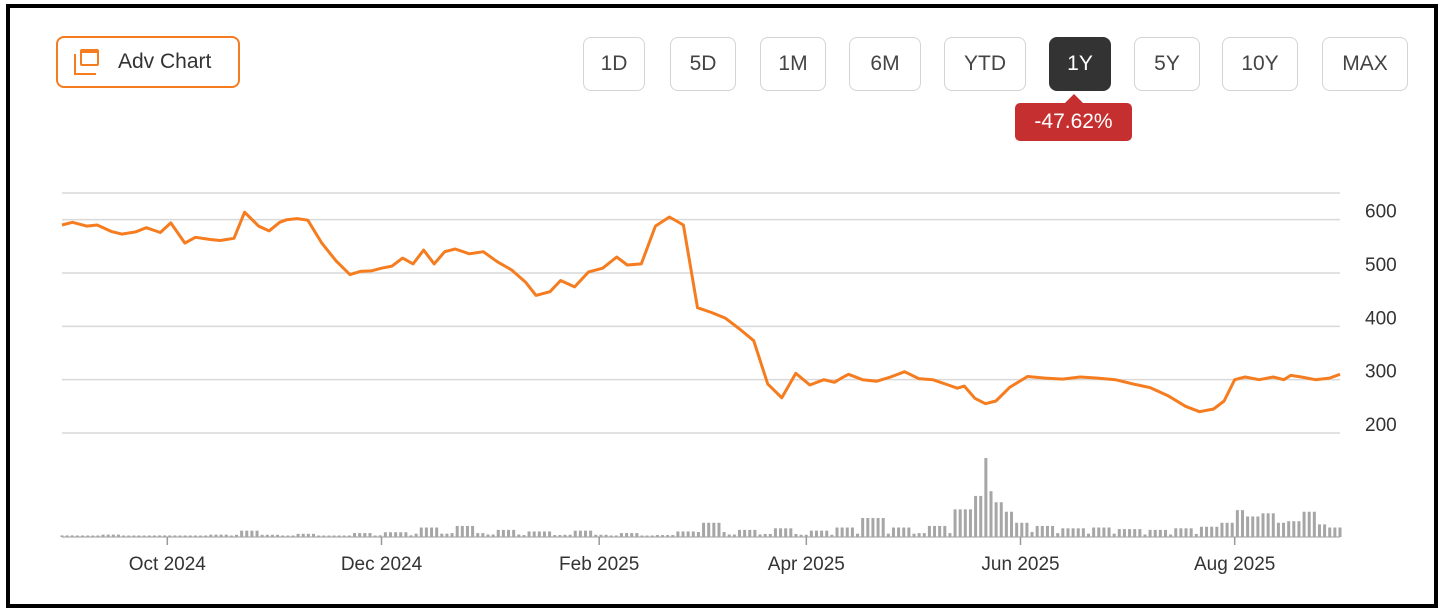 Image resolution: width=1446 pixels, height=610 pixels. Describe the element at coordinates (1080, 64) in the screenshot. I see `range-1y-button: 1Y` at that location.